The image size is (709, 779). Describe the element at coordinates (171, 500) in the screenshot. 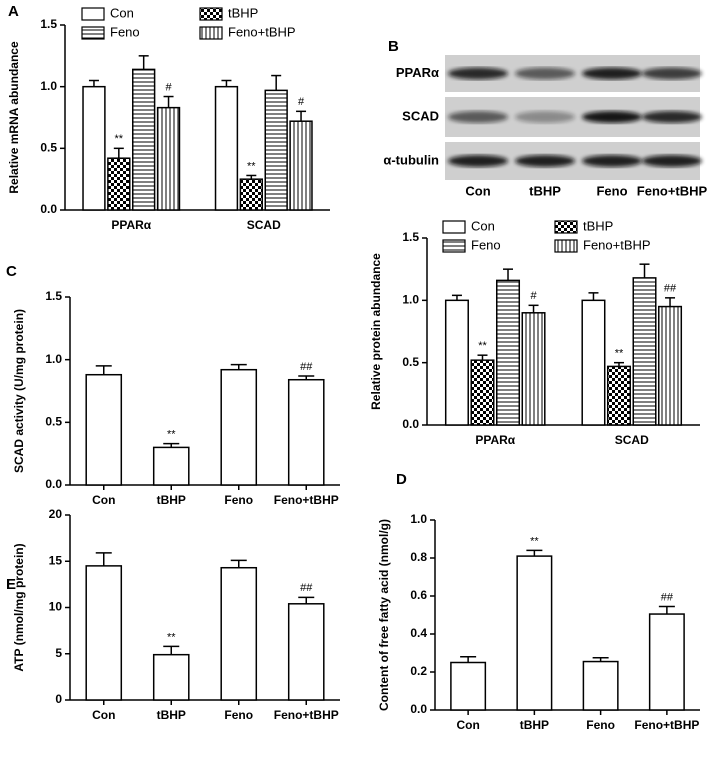

I see `x-tick-label: tBHP` at that location.